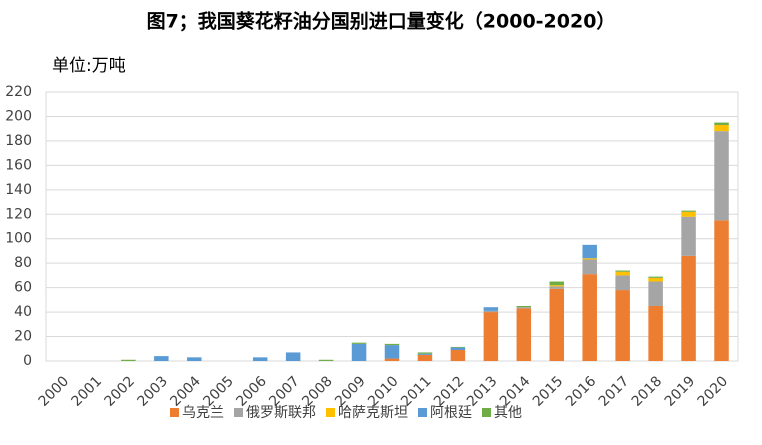 This screenshot has width=762, height=445. I want to click on x-tick-label: 2016, so click(581, 391).